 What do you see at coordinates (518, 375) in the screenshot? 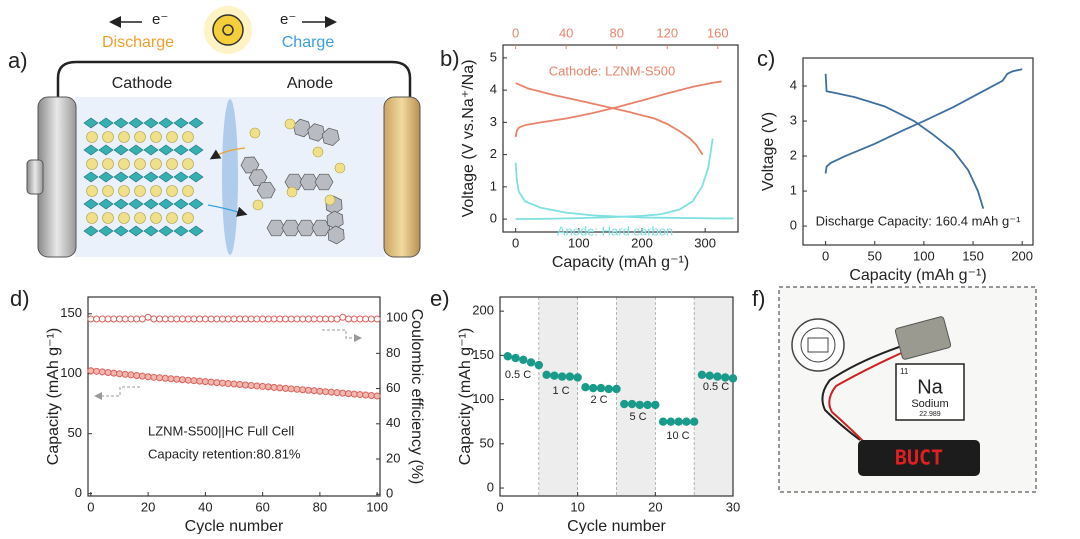
I see `annotation: 0.5 C` at bounding box center [518, 375].